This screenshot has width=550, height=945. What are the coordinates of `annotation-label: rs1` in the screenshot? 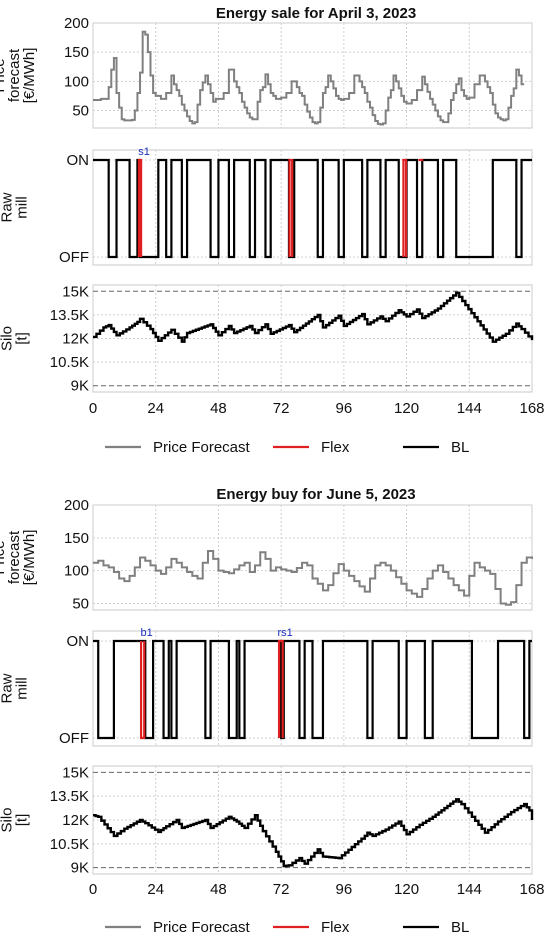 It's located at (285, 633).